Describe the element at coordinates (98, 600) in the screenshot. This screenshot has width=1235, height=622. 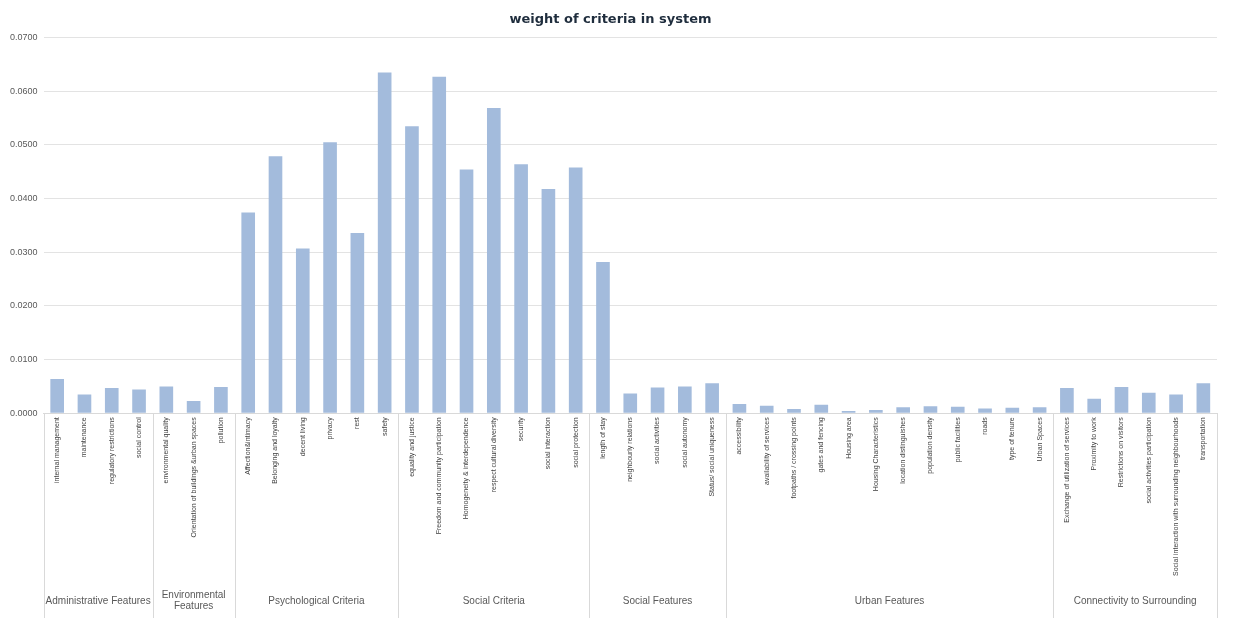
I see `text: Administrative Features` at that location.